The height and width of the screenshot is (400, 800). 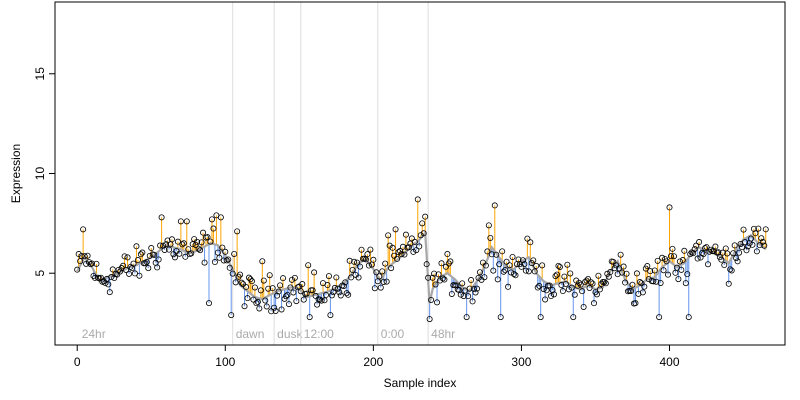 I want to click on x-tick-label: 400, so click(x=669, y=362).